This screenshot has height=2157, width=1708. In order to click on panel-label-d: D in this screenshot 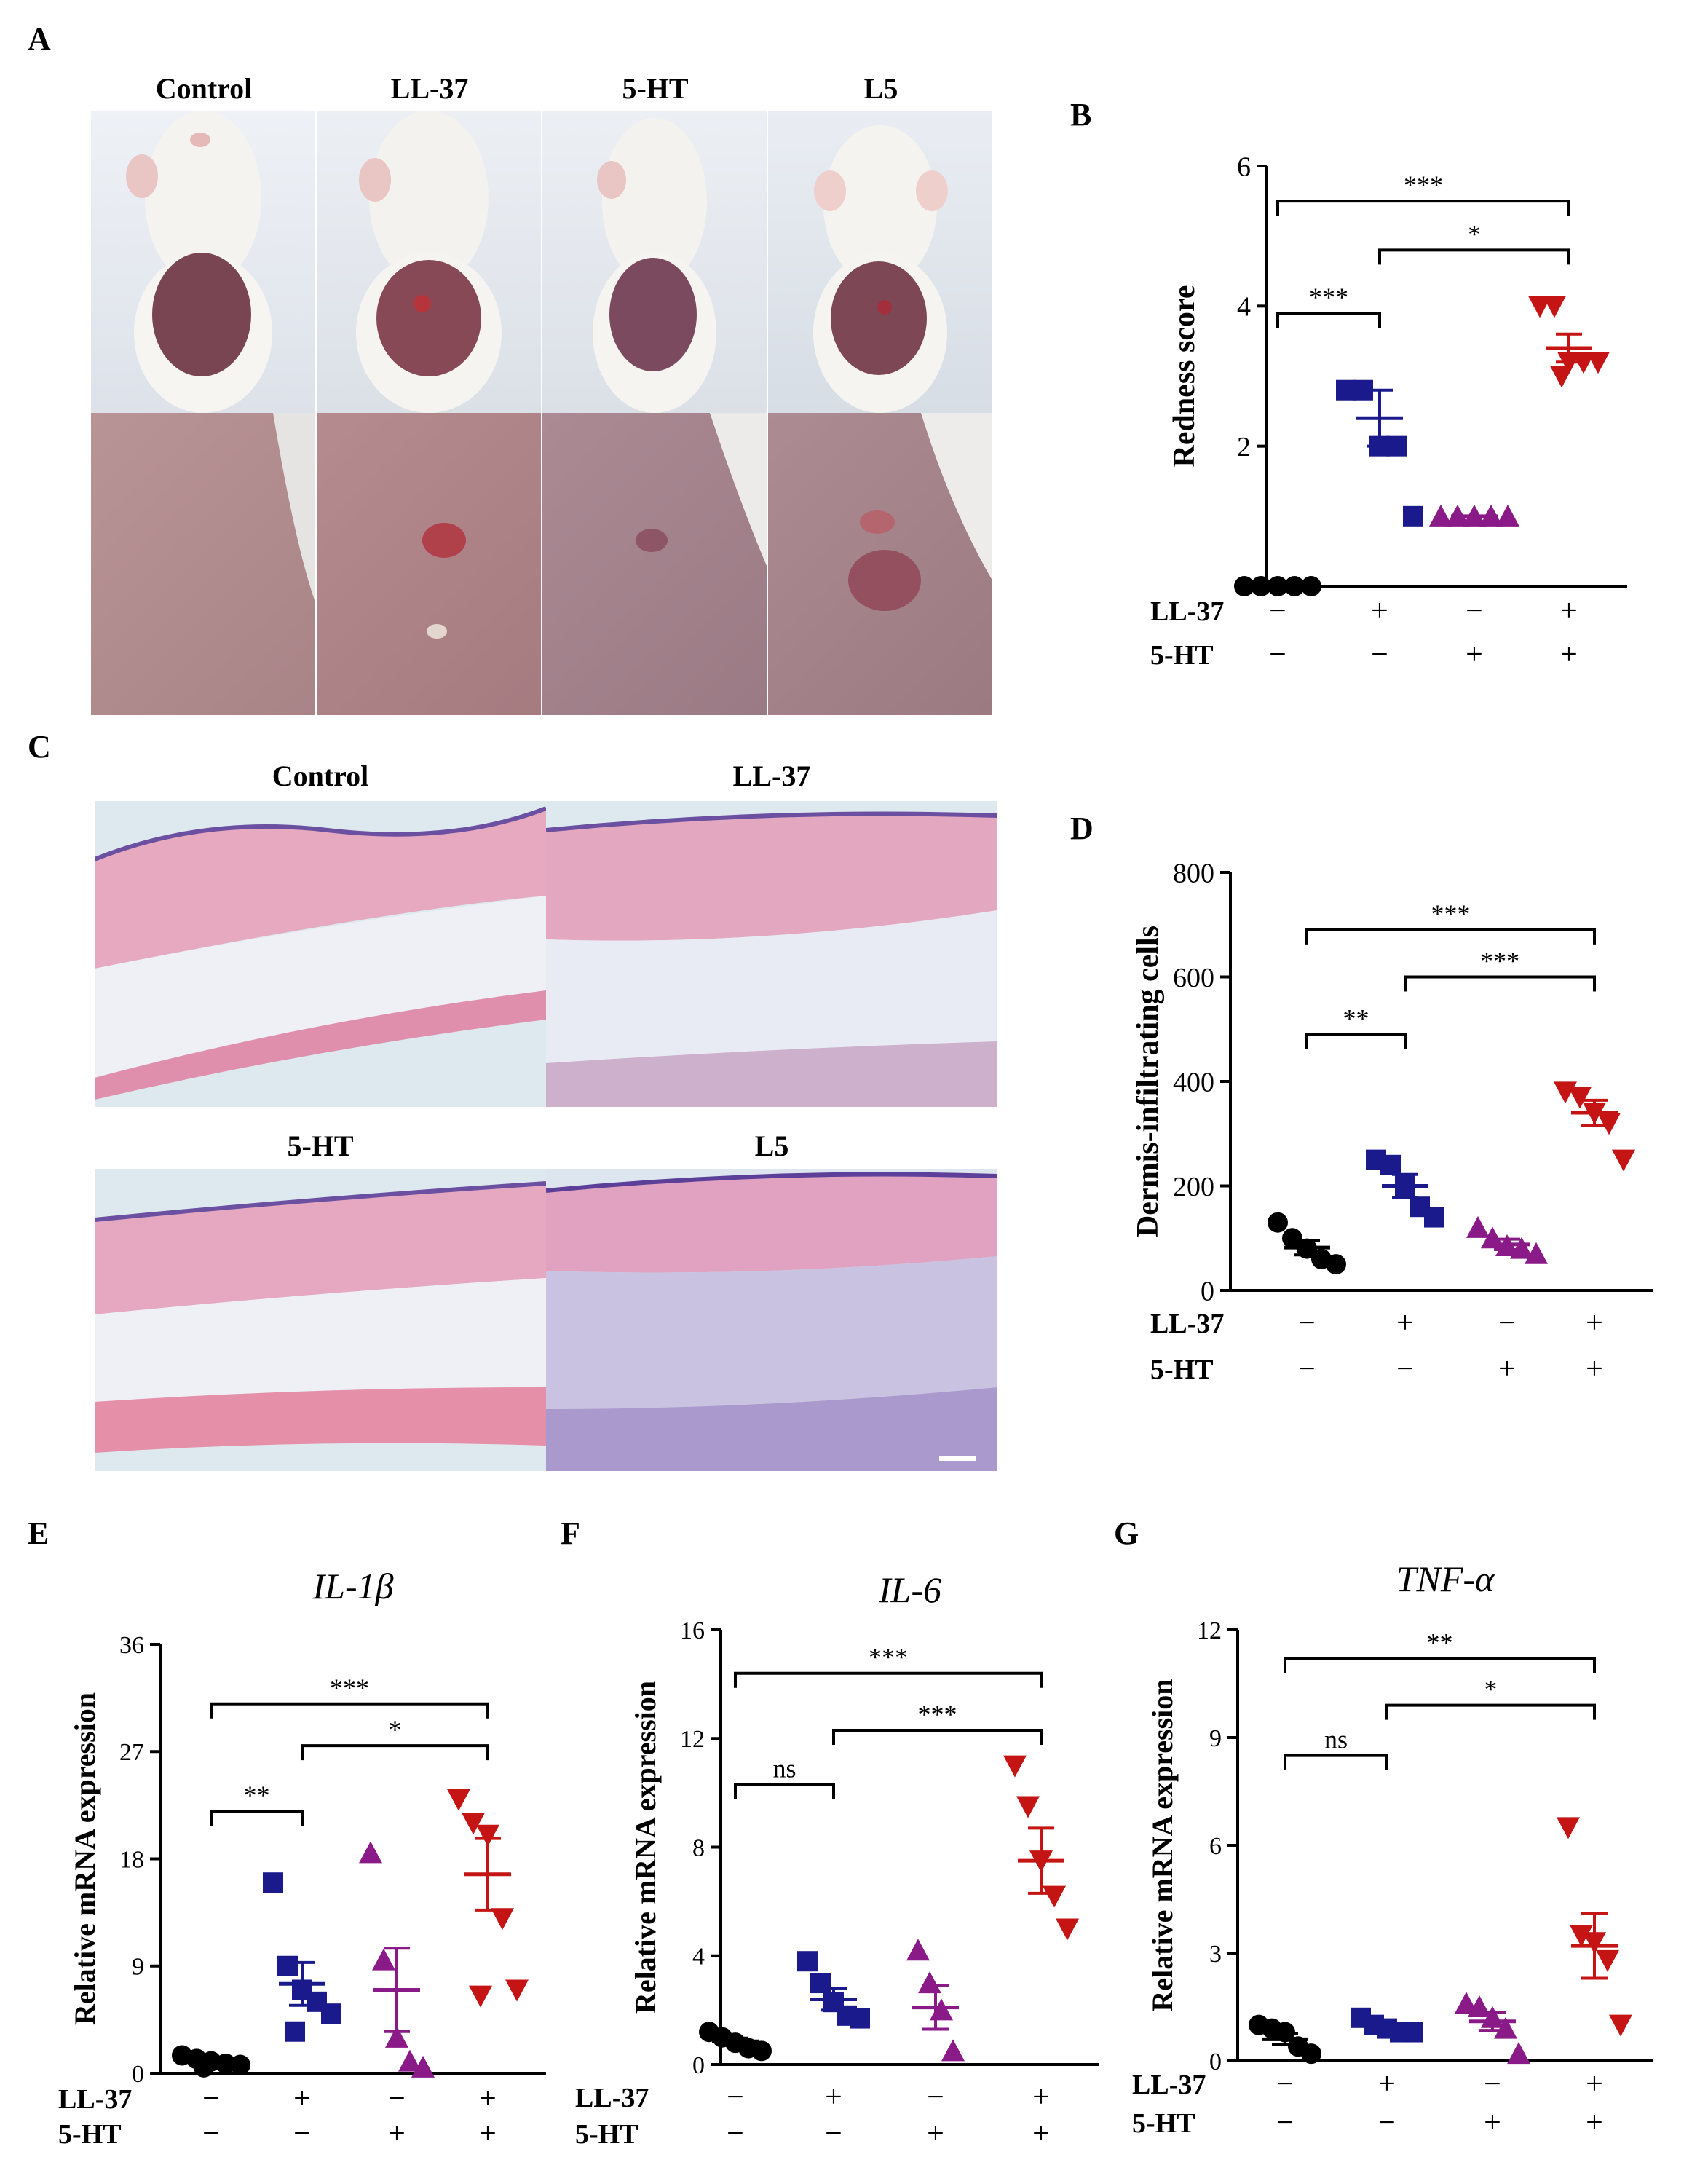, I will do `click(1082, 828)`.